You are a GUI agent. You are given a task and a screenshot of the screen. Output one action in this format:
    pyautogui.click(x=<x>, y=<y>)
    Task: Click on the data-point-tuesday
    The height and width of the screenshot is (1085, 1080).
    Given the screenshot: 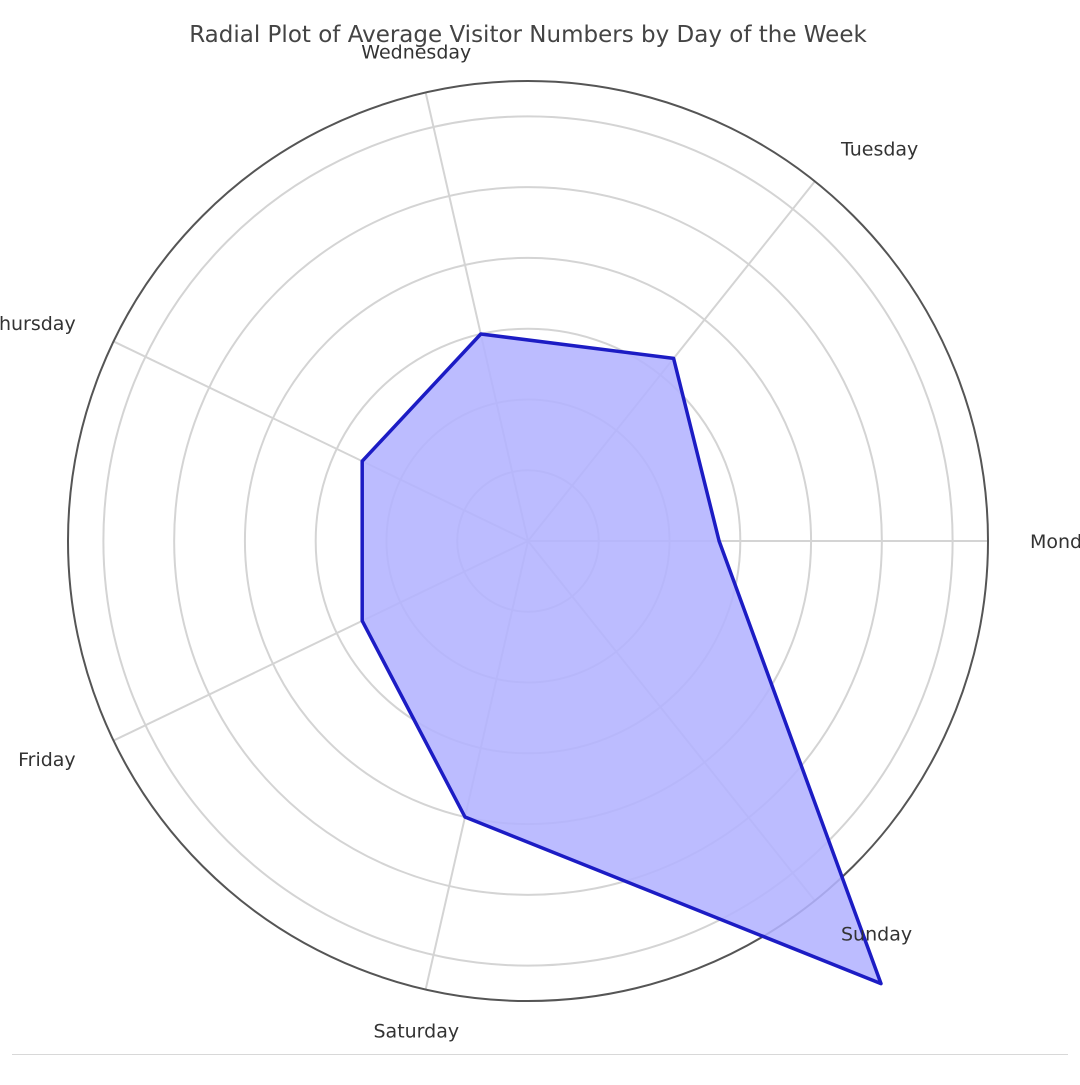 What is the action you would take?
    pyautogui.click(x=674, y=358)
    